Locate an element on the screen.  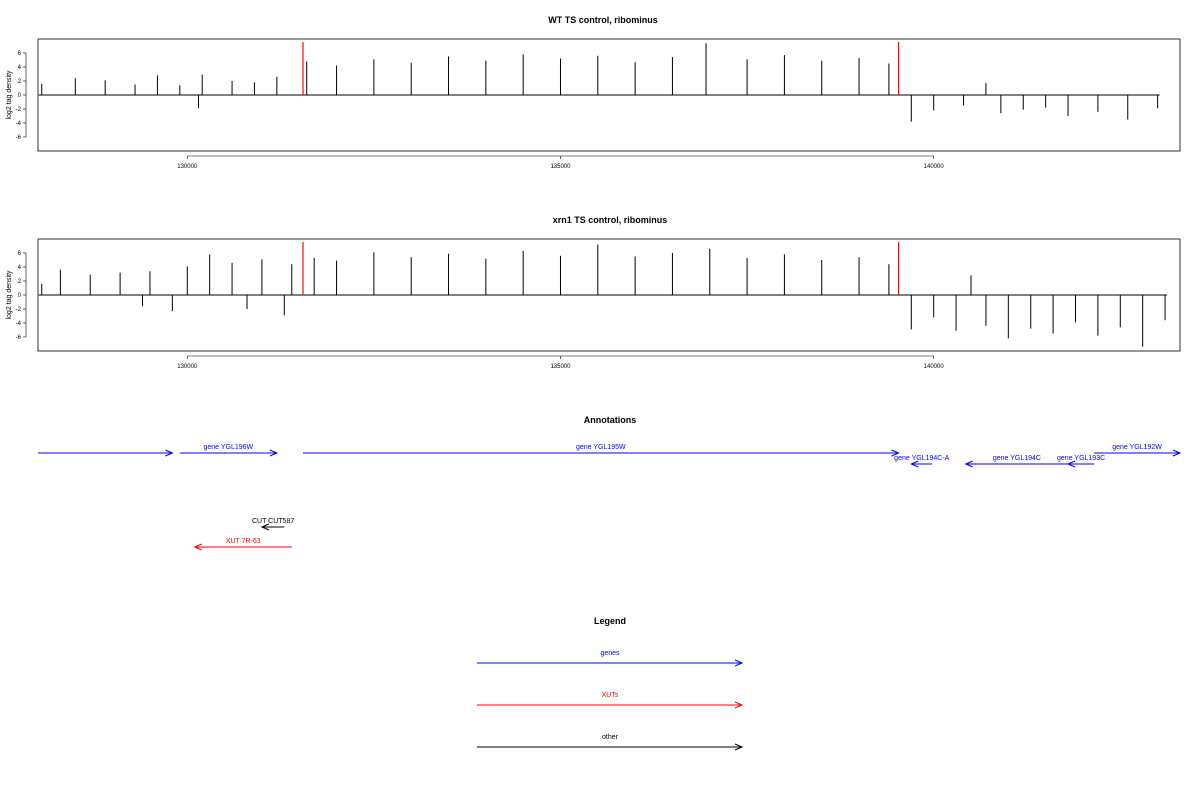
legend-label: XUTs is located at coordinates (610, 695).